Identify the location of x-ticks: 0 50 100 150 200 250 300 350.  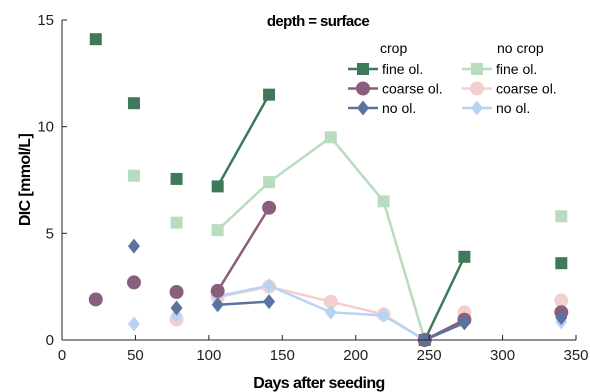
(323, 349).